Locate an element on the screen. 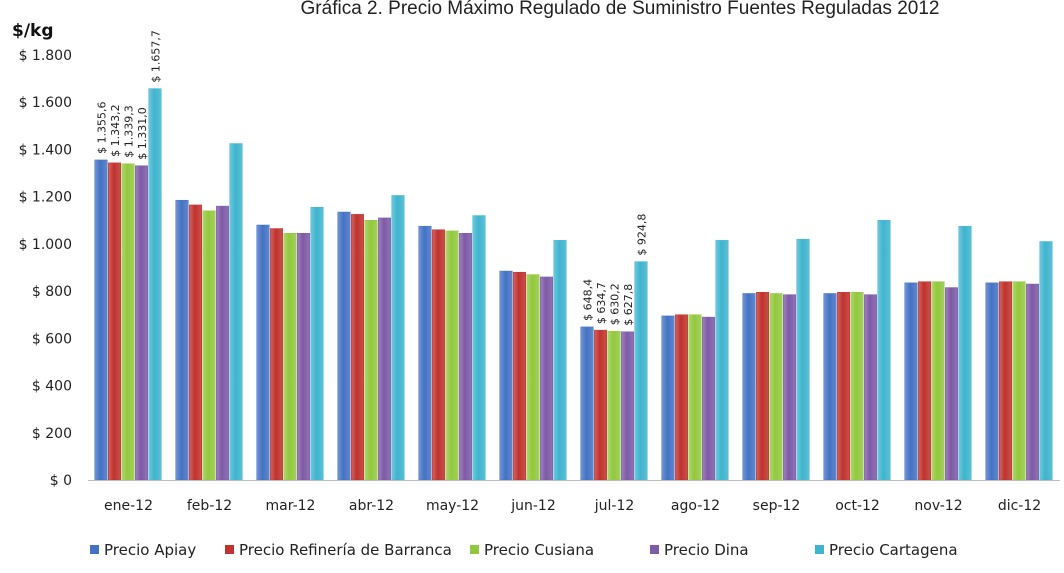  y-tick-label: $ 400 is located at coordinates (52, 387).